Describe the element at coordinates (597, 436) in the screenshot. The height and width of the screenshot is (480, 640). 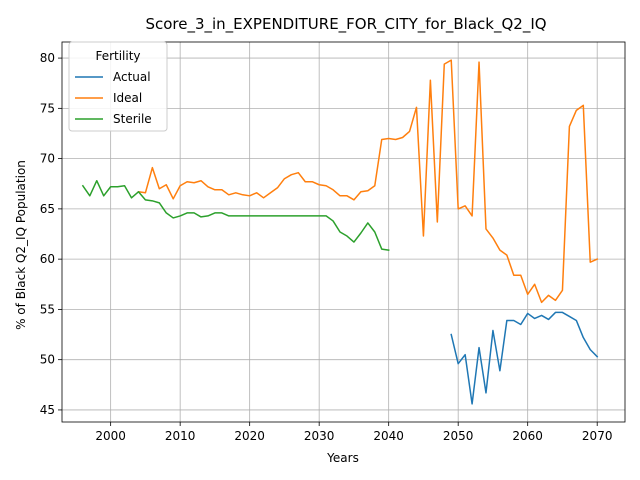
I see `x-tick-label: 2070` at that location.